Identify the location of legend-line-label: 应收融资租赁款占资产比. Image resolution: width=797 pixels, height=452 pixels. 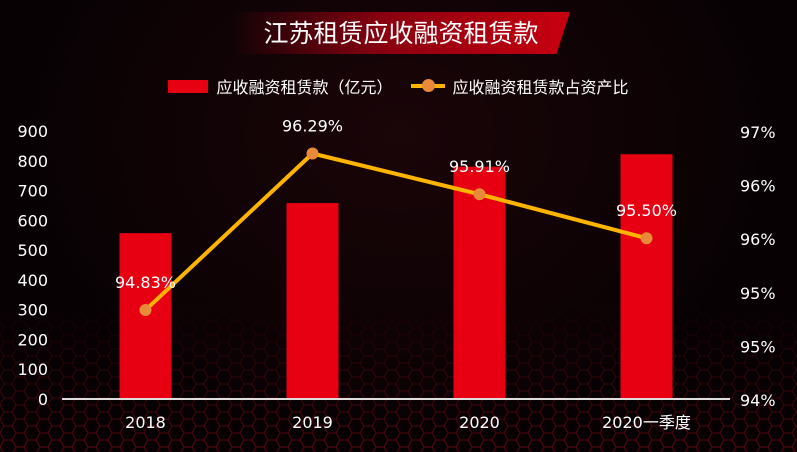
(540, 87).